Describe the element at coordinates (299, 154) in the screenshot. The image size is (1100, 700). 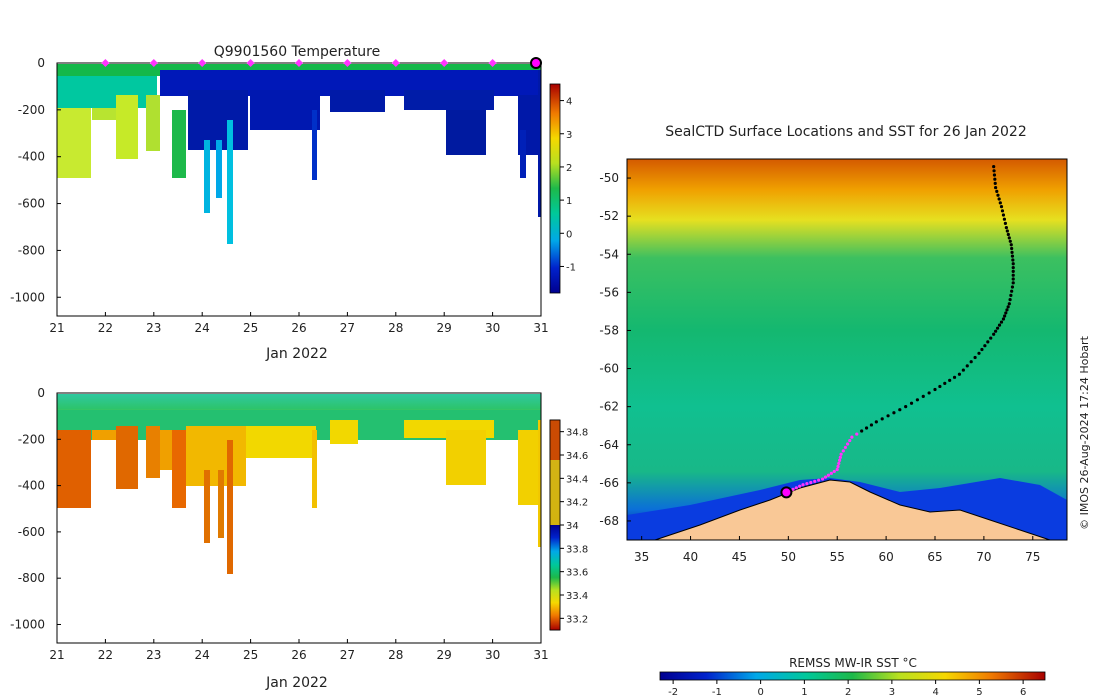
I see `temperature-section` at that location.